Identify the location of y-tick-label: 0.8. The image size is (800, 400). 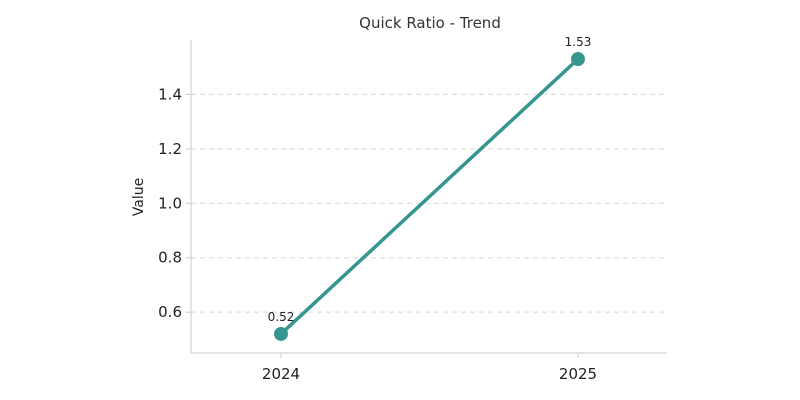
(170, 258).